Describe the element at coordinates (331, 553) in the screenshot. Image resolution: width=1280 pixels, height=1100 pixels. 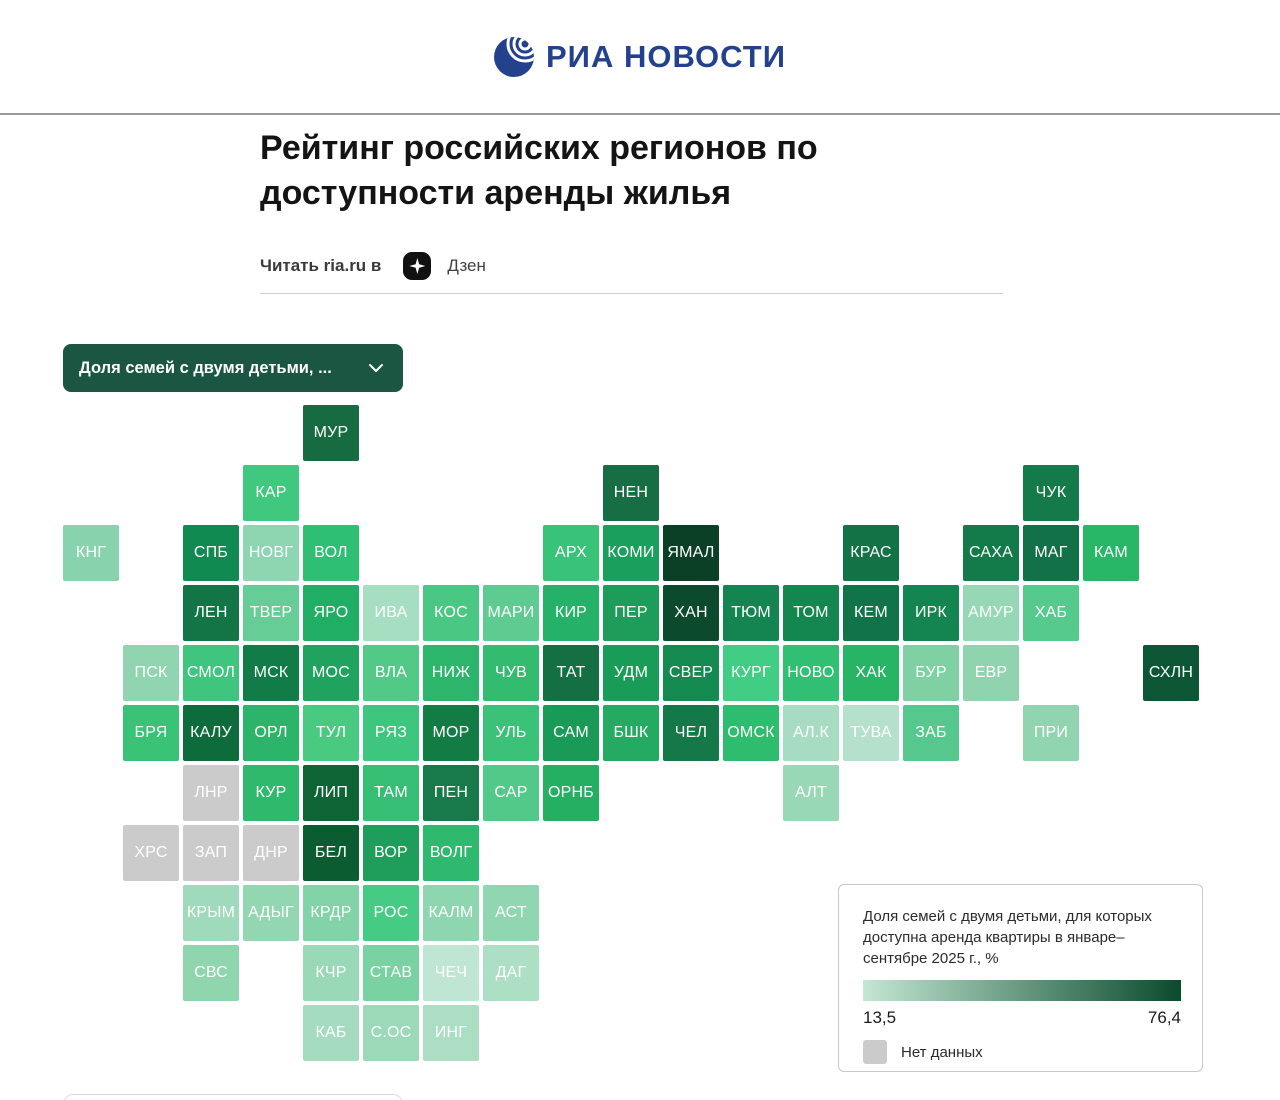
I see `region-tile-ВОЛ: ВОЛ` at that location.